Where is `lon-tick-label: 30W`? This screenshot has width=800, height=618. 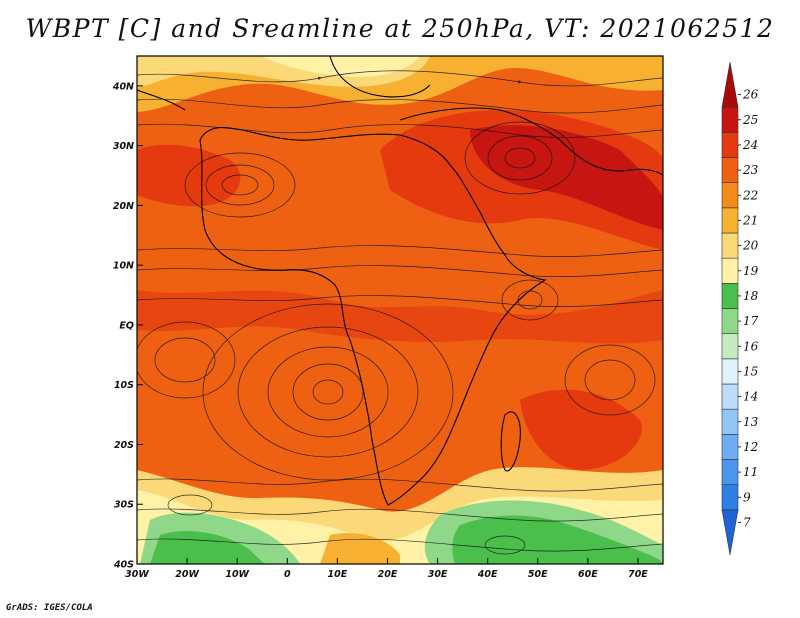
lon-tick-label: 30W is located at coordinates (137, 574).